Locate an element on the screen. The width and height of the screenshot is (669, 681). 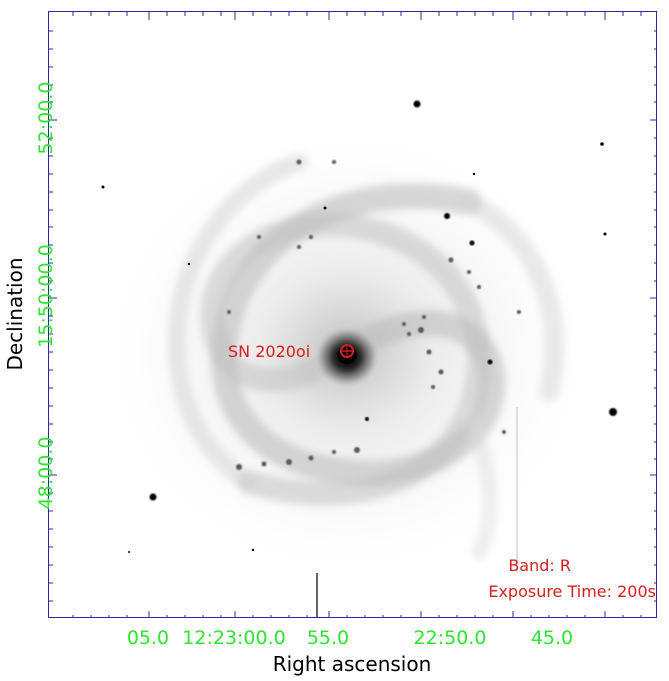
ra-tick-label: 22:50.0 is located at coordinates (450, 638).